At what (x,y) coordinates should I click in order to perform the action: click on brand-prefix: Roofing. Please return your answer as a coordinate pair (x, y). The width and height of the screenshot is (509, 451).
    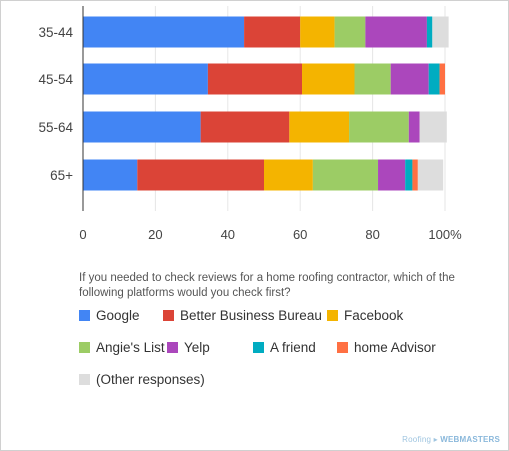
    Looking at the image, I should click on (417, 439).